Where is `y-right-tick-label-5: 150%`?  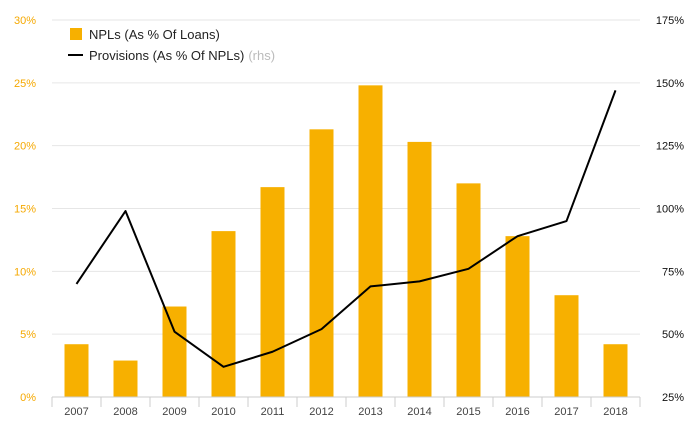
y-right-tick-label-5: 150% is located at coordinates (670, 84).